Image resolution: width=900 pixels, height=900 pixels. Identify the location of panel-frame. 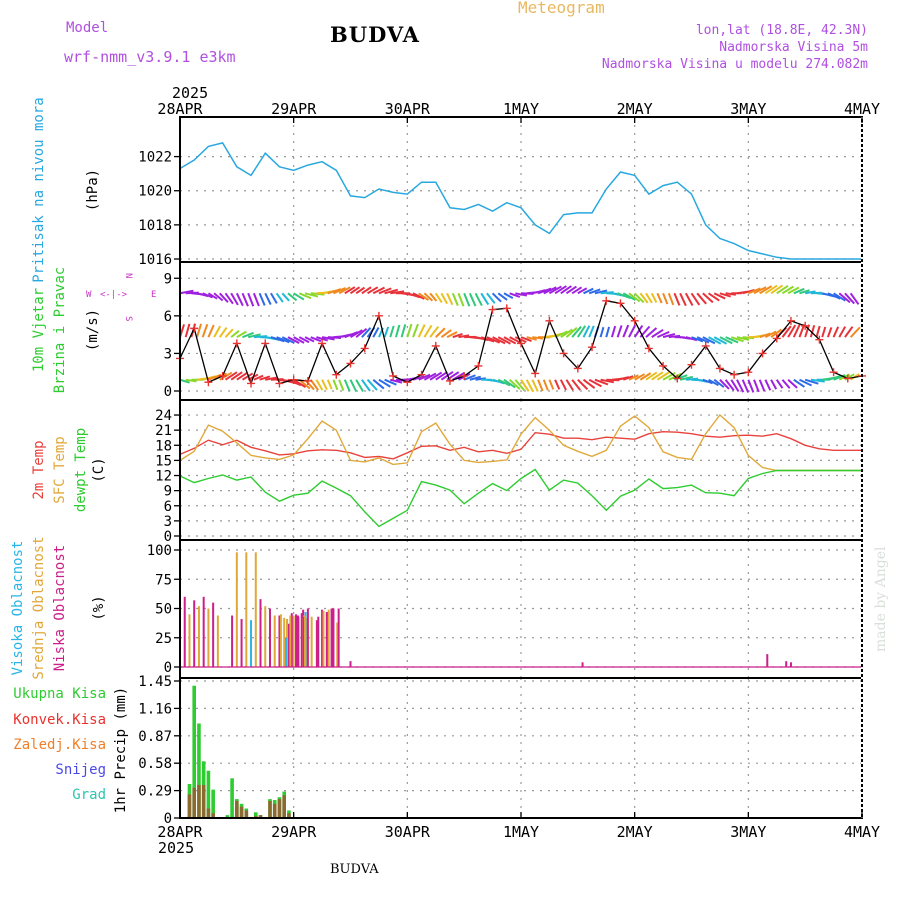
(521, 609).